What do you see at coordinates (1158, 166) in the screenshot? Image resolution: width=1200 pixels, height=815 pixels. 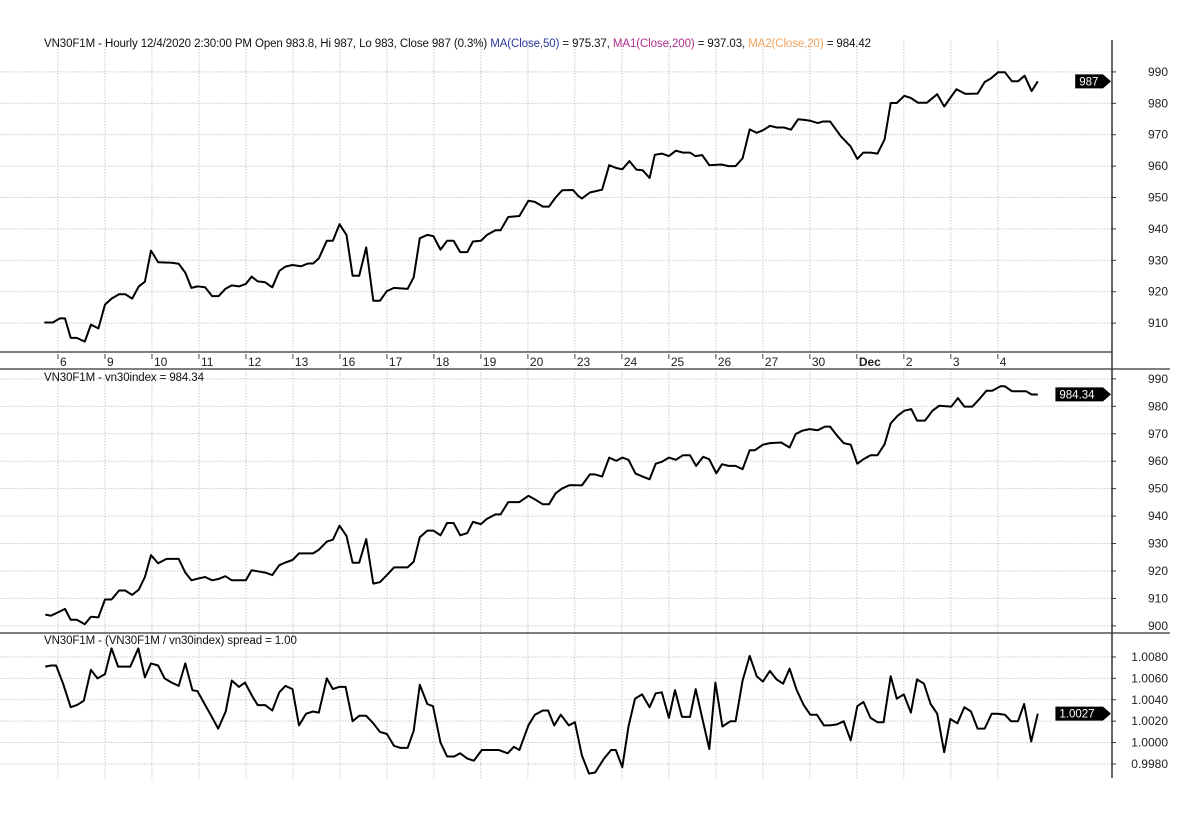 I see `price-y-tick-label: 960` at bounding box center [1158, 166].